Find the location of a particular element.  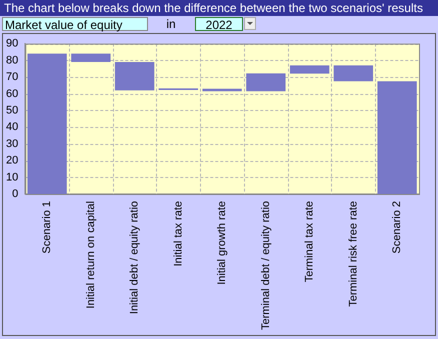

y-tick-label: 80 is located at coordinates (12, 60).